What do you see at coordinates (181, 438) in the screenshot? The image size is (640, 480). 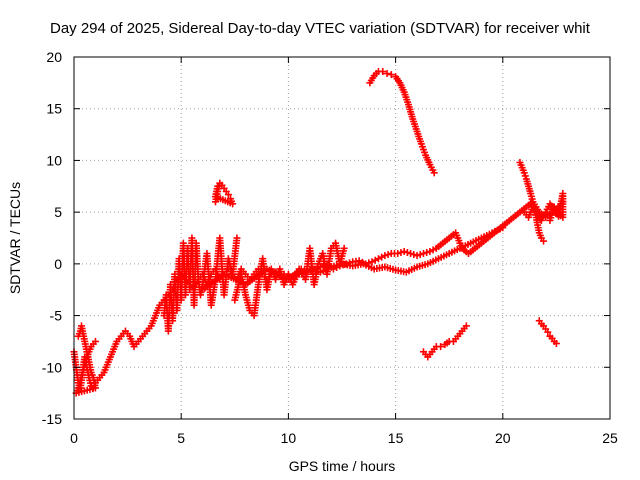 I see `x-tick-label: 5` at bounding box center [181, 438].